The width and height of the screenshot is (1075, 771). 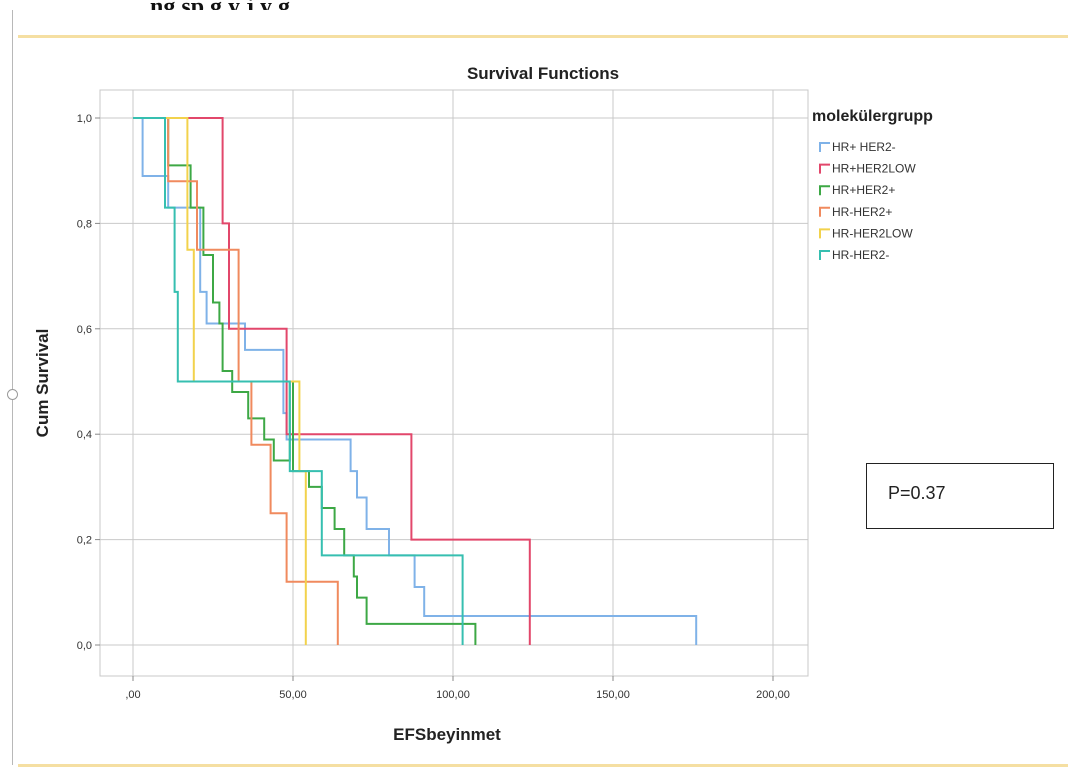 What do you see at coordinates (863, 190) in the screenshot?
I see `legend-label-3: HR+HER2+` at bounding box center [863, 190].